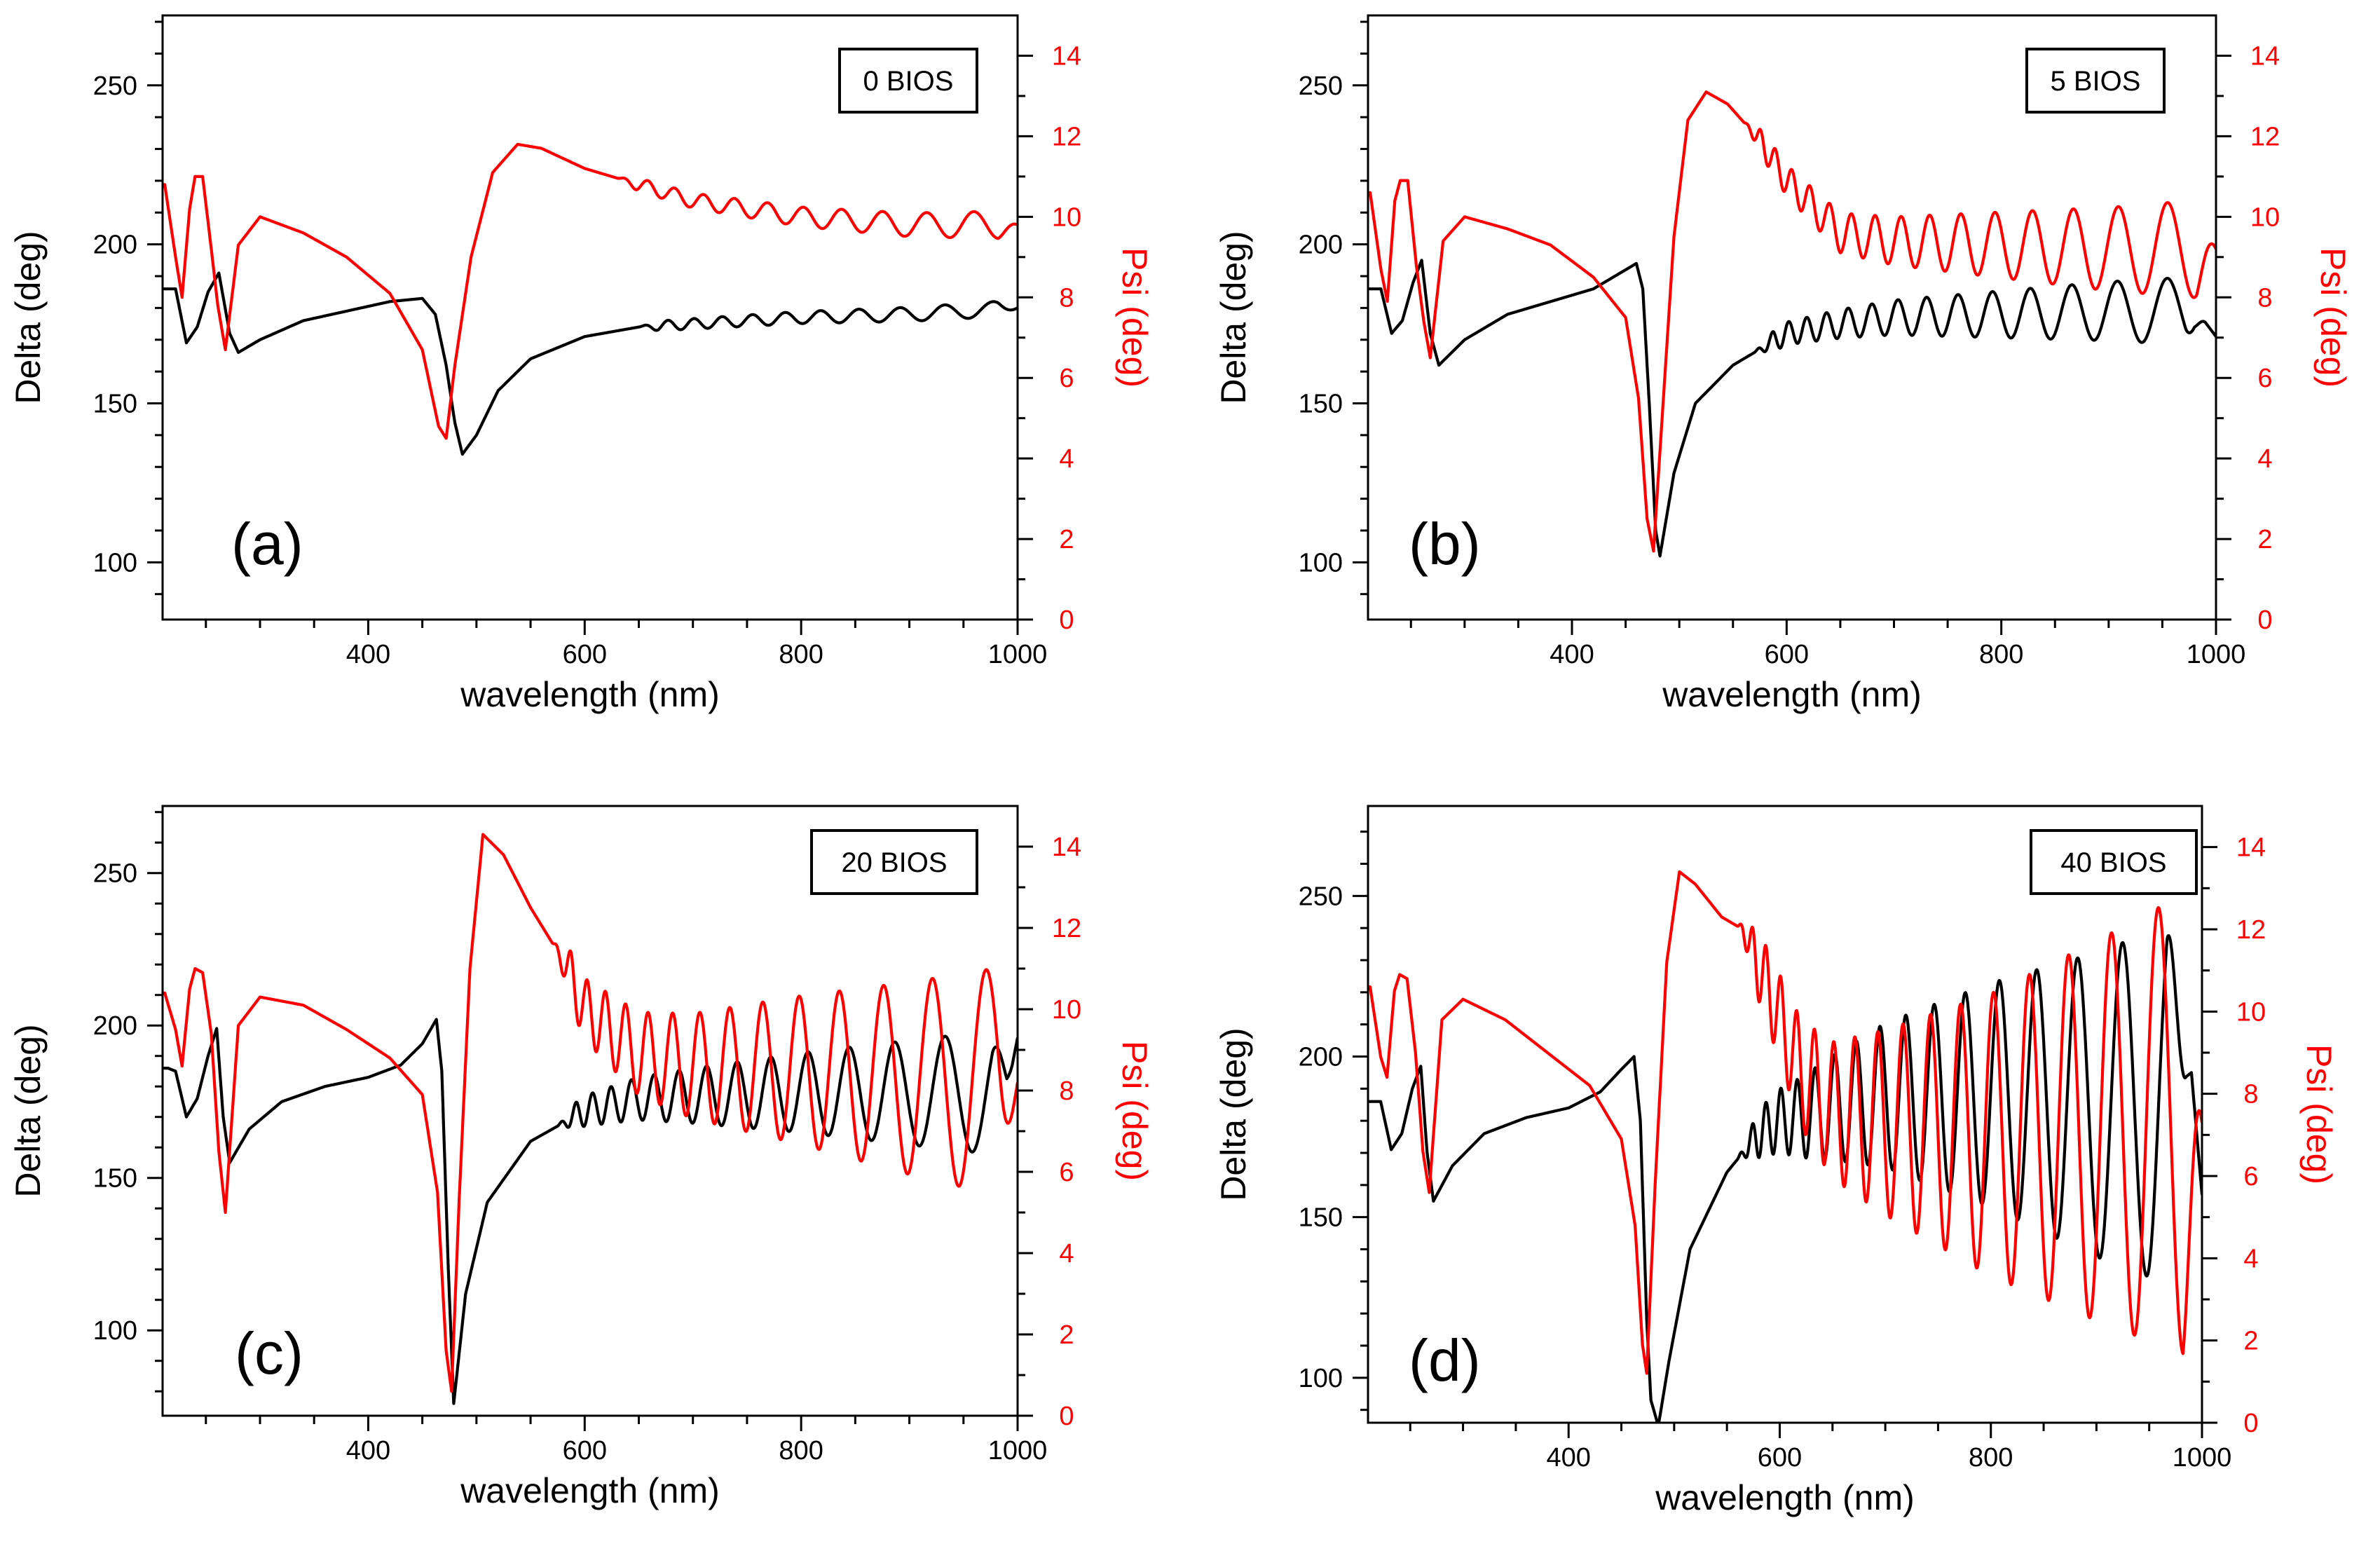  I want to click on sample-badge-label: 20 BIOS, so click(894, 862).